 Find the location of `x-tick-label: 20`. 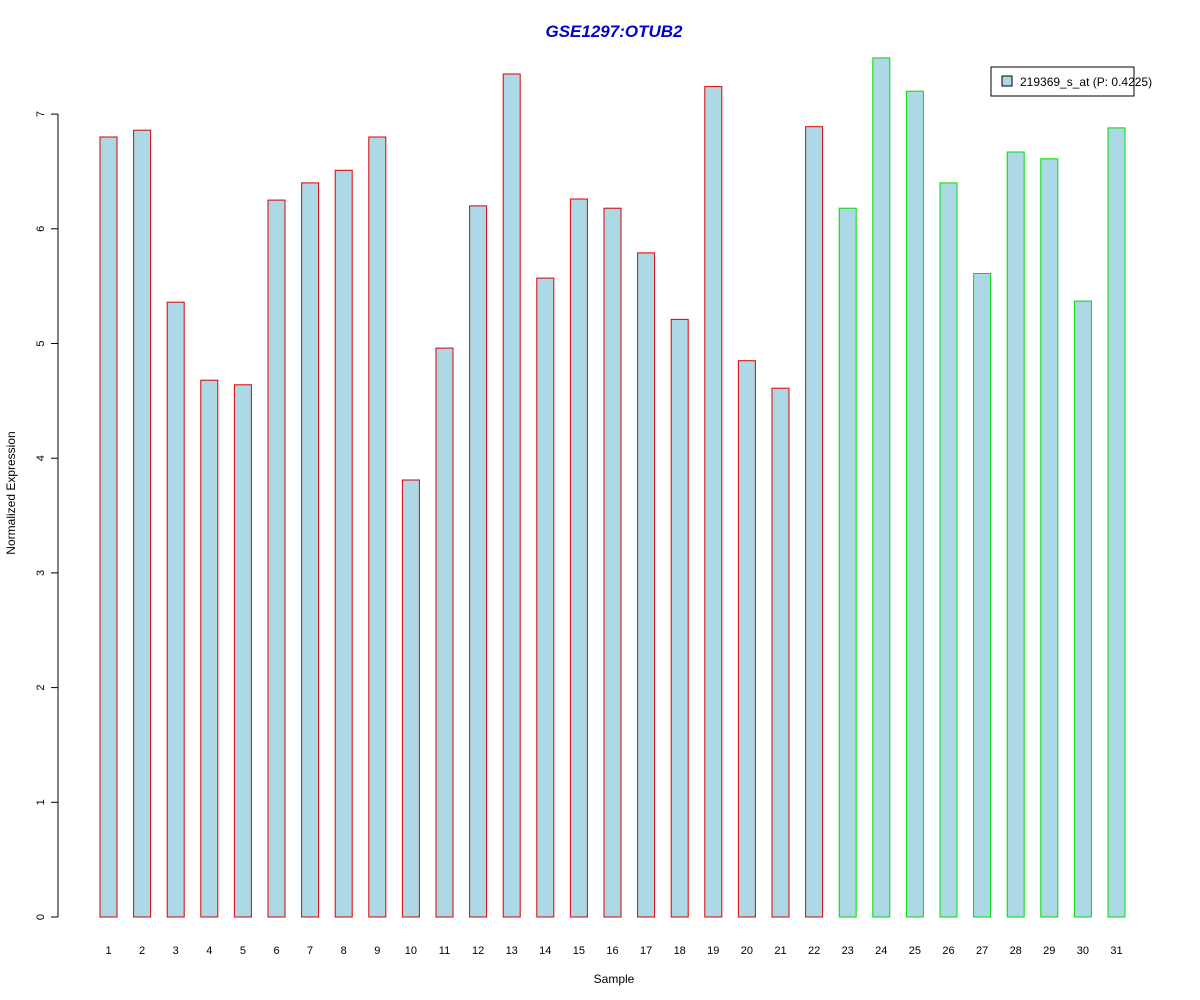

x-tick-label: 20 is located at coordinates (747, 951).